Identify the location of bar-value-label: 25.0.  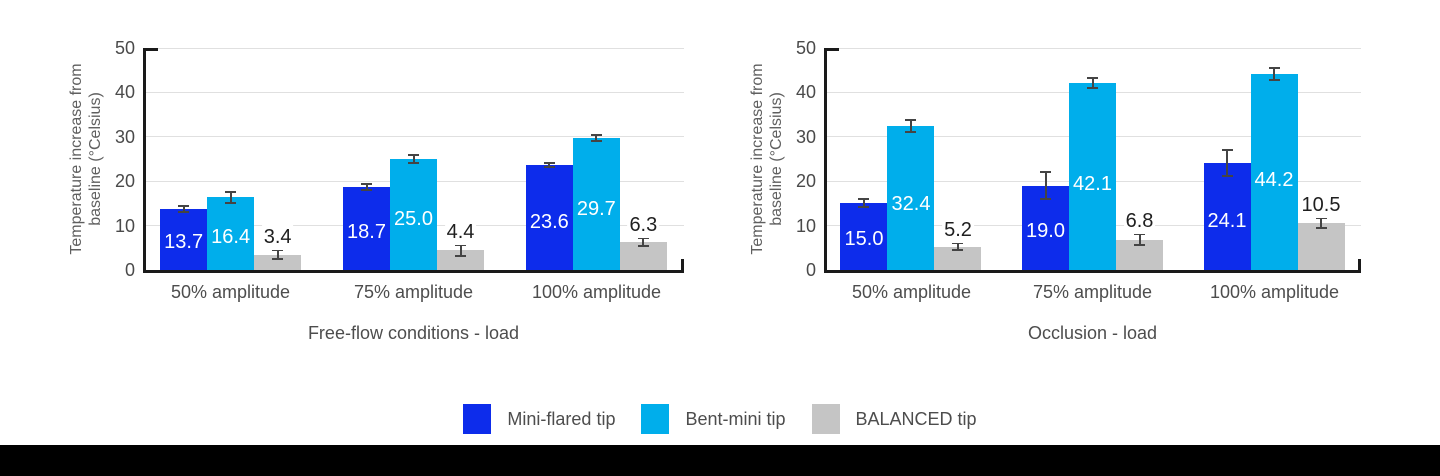
(413, 218).